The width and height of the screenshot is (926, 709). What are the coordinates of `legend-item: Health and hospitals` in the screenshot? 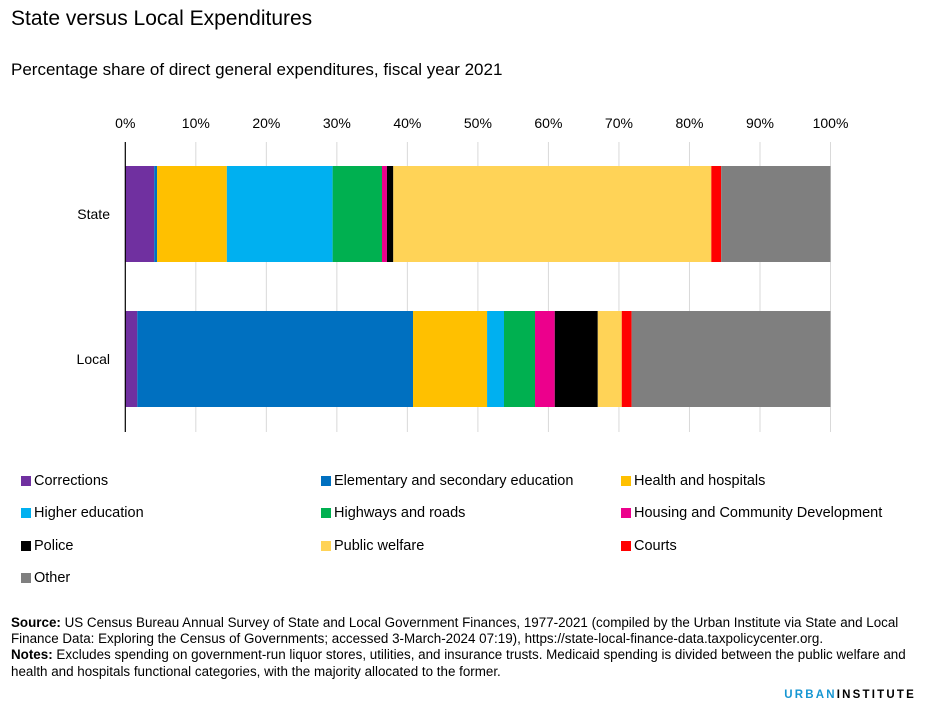 It's located at (693, 481).